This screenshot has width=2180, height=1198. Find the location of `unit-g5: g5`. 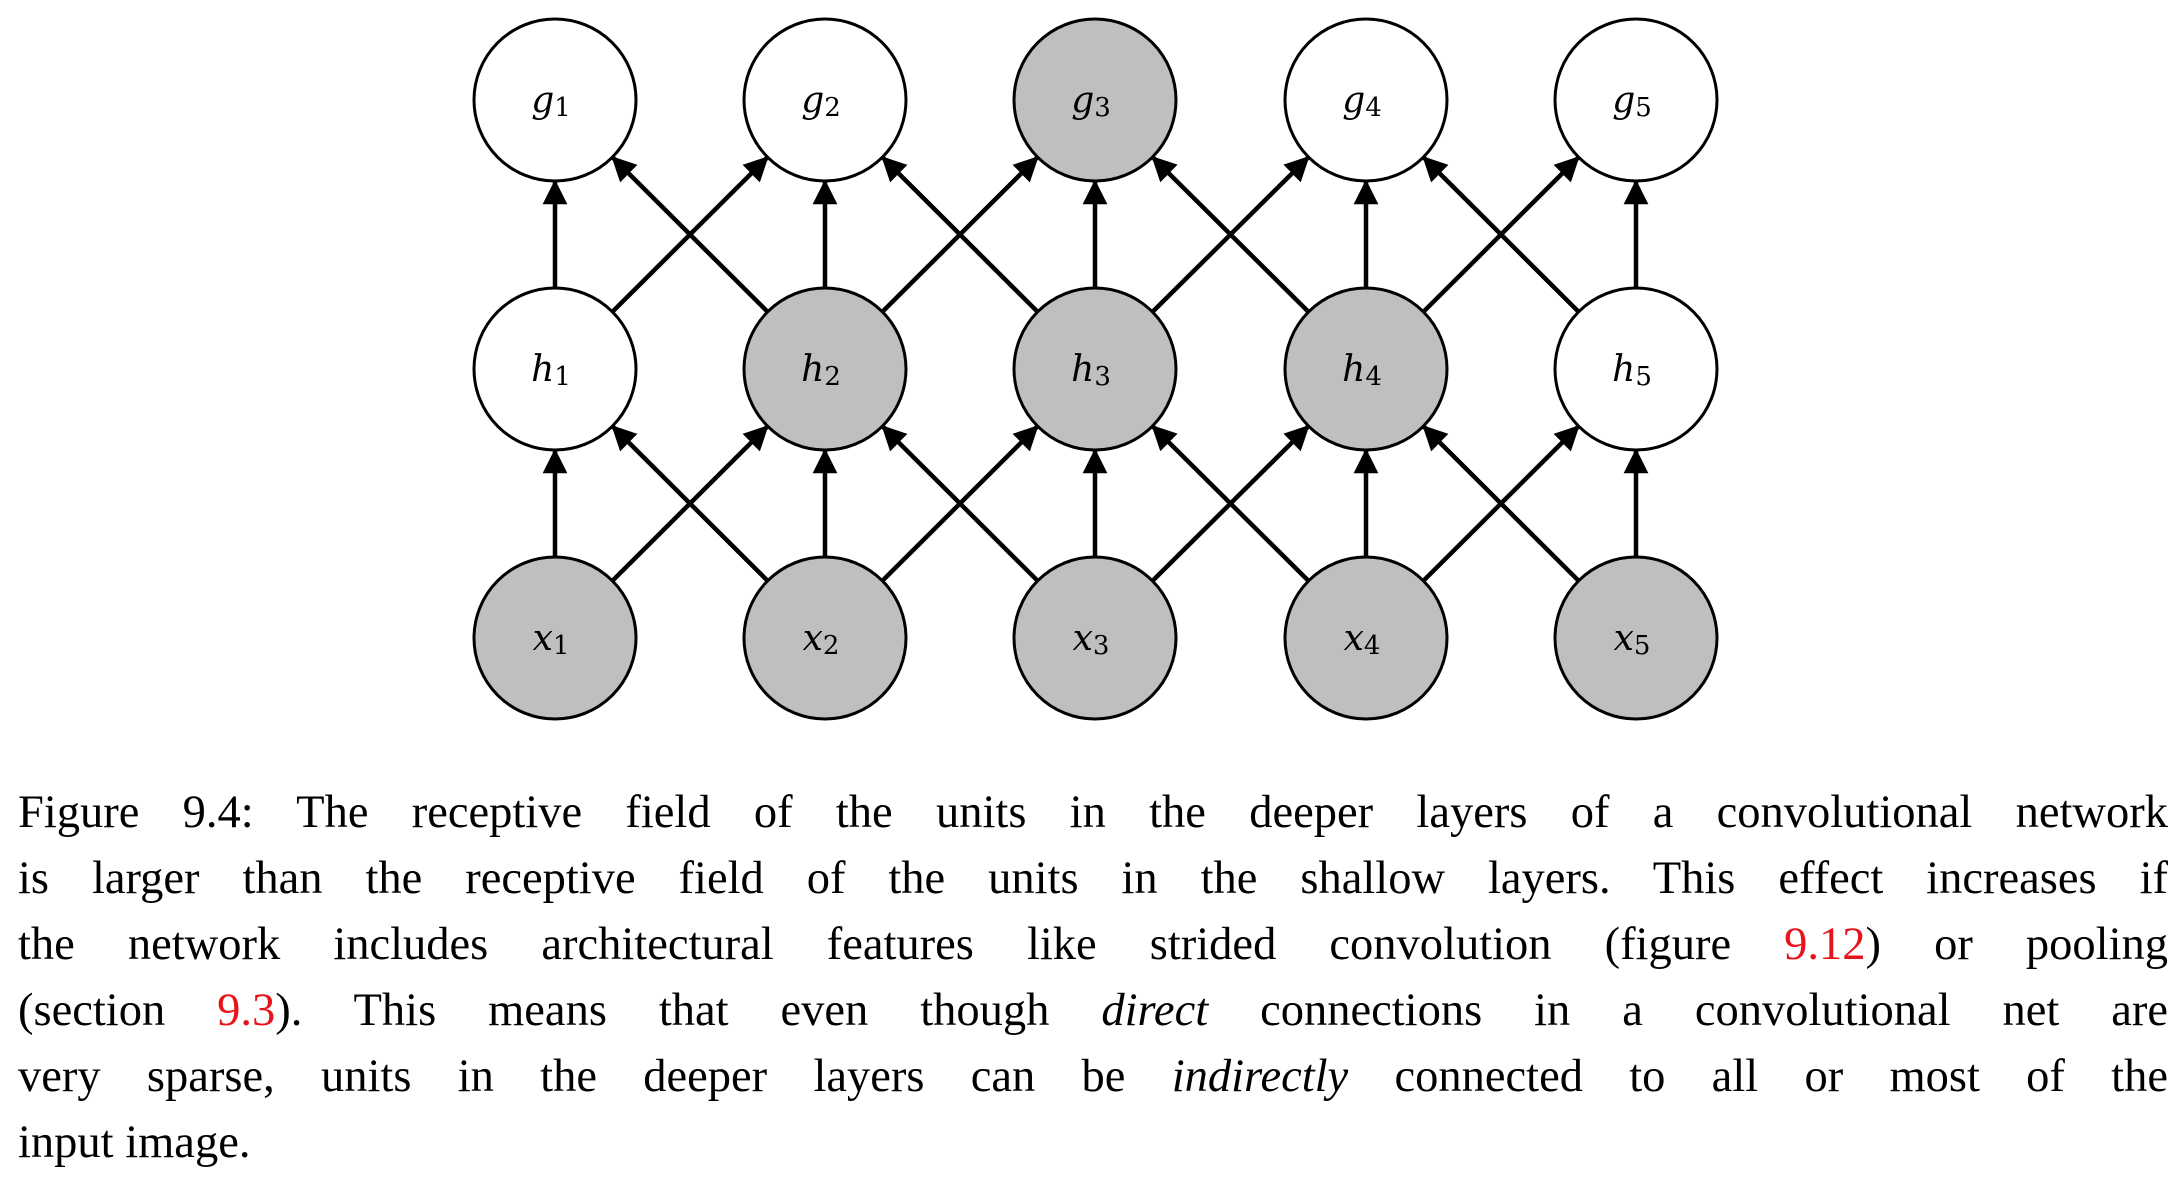

unit-g5: g5 is located at coordinates (1636, 100).